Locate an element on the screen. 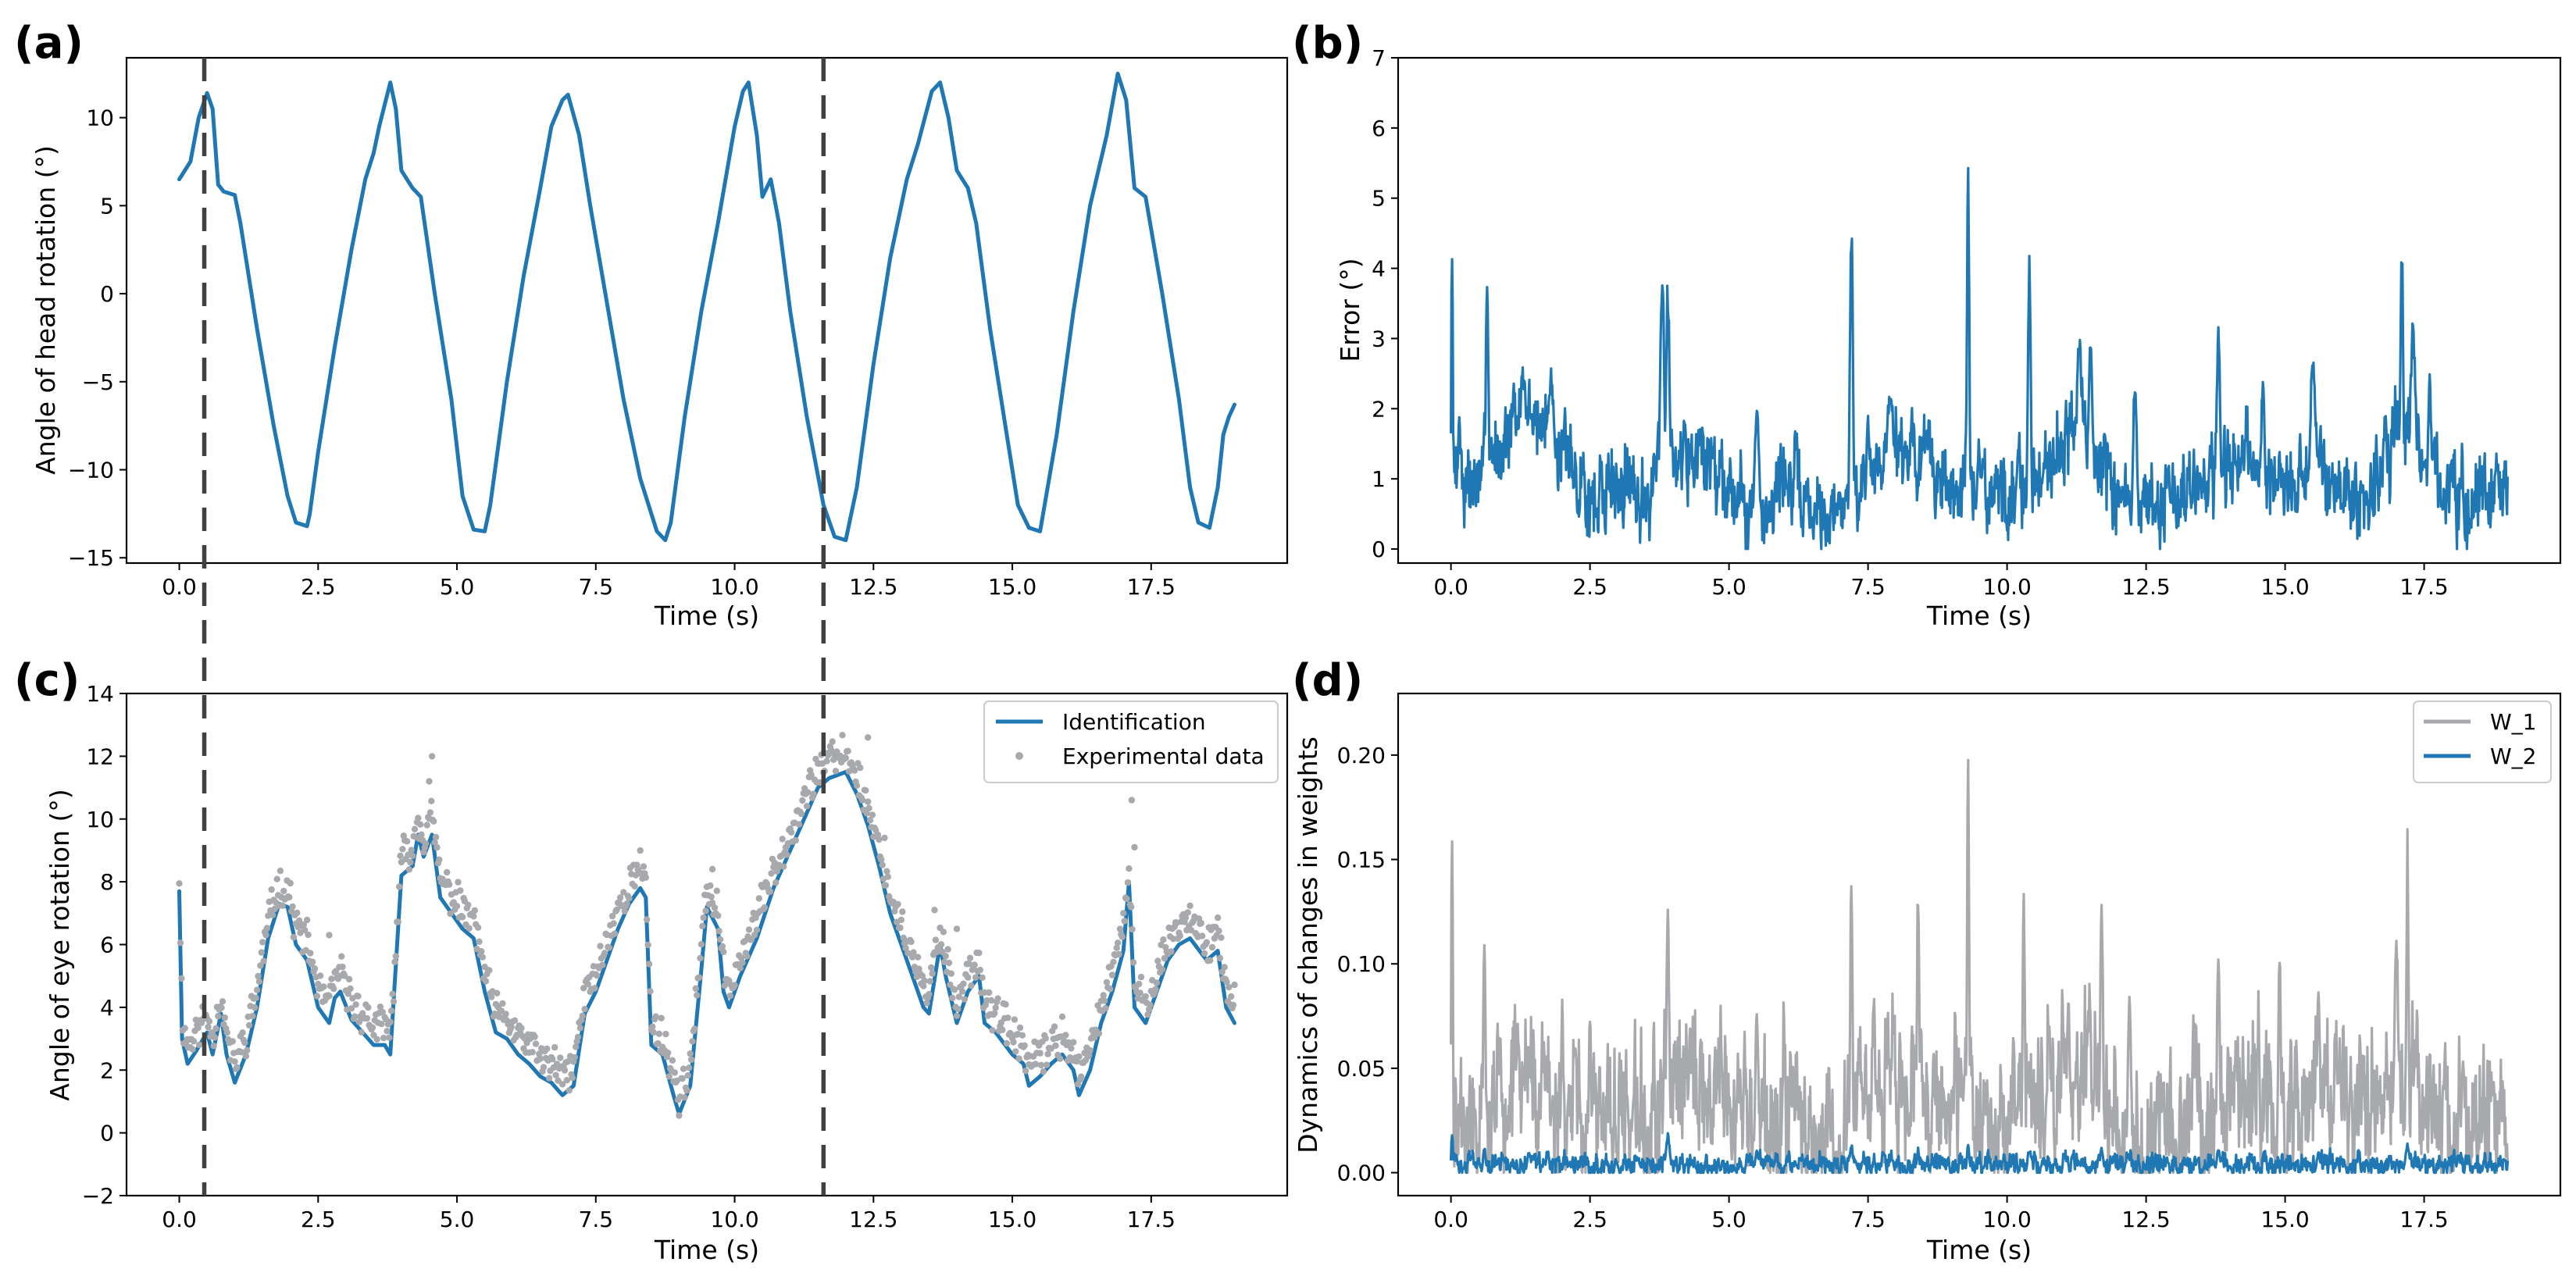 This screenshot has height=1287, width=2576. panel-b-ytick-label: 2 is located at coordinates (1379, 409).